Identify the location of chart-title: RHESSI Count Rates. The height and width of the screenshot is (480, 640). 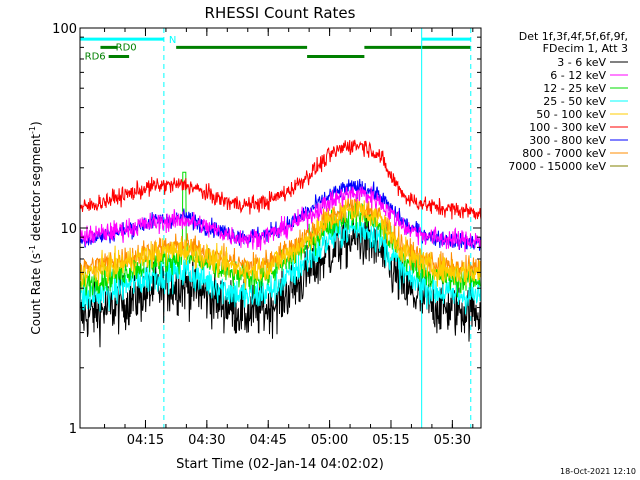
(280, 13).